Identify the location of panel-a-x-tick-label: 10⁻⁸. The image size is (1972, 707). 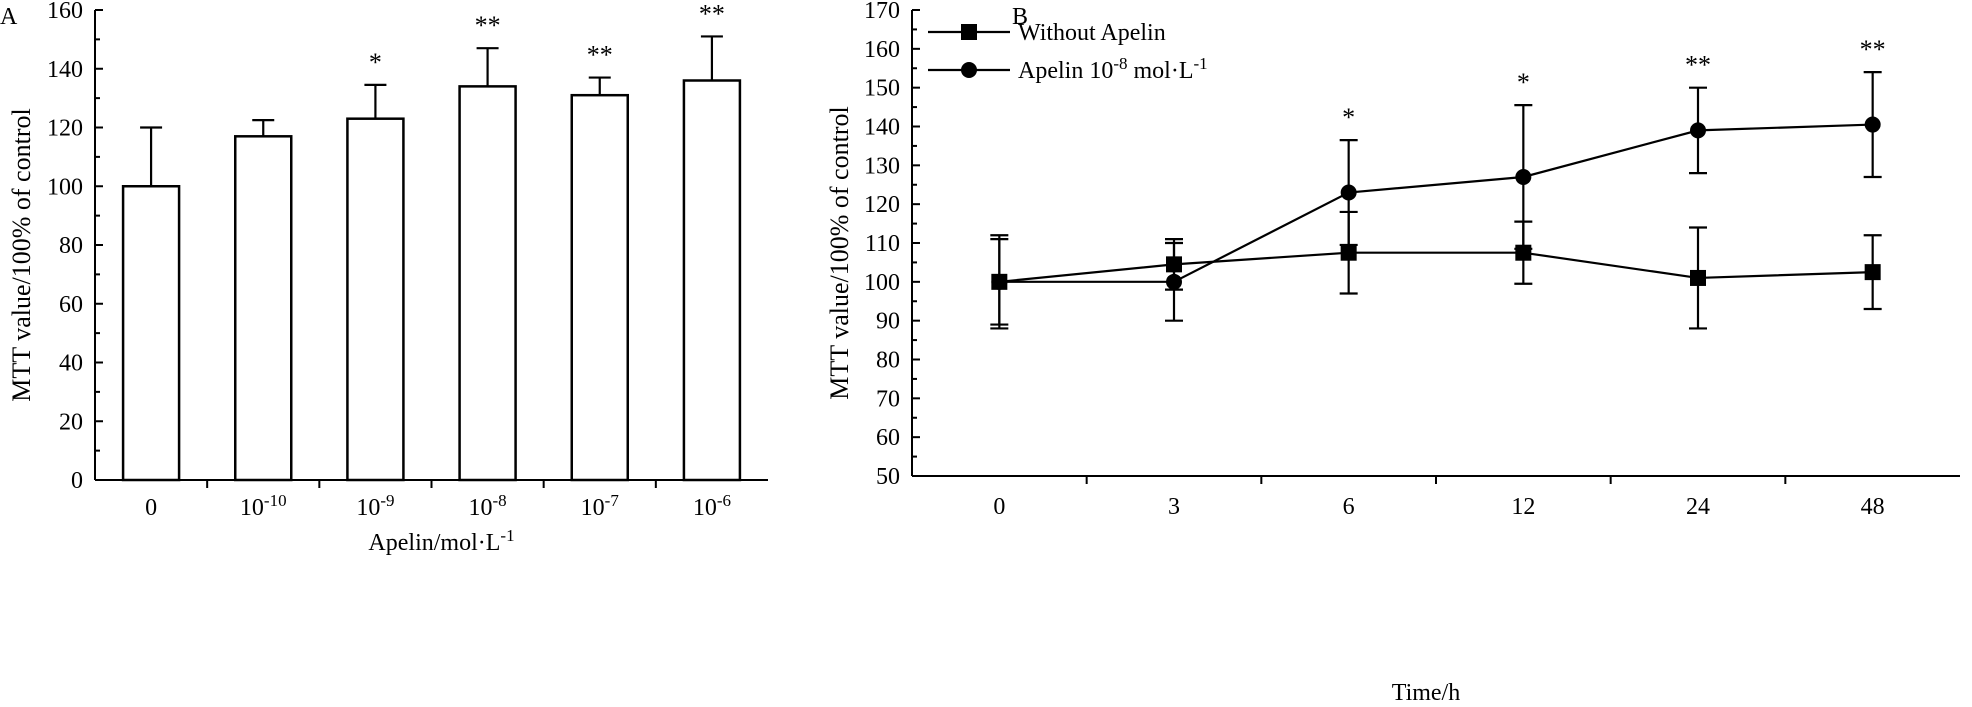
(487, 506).